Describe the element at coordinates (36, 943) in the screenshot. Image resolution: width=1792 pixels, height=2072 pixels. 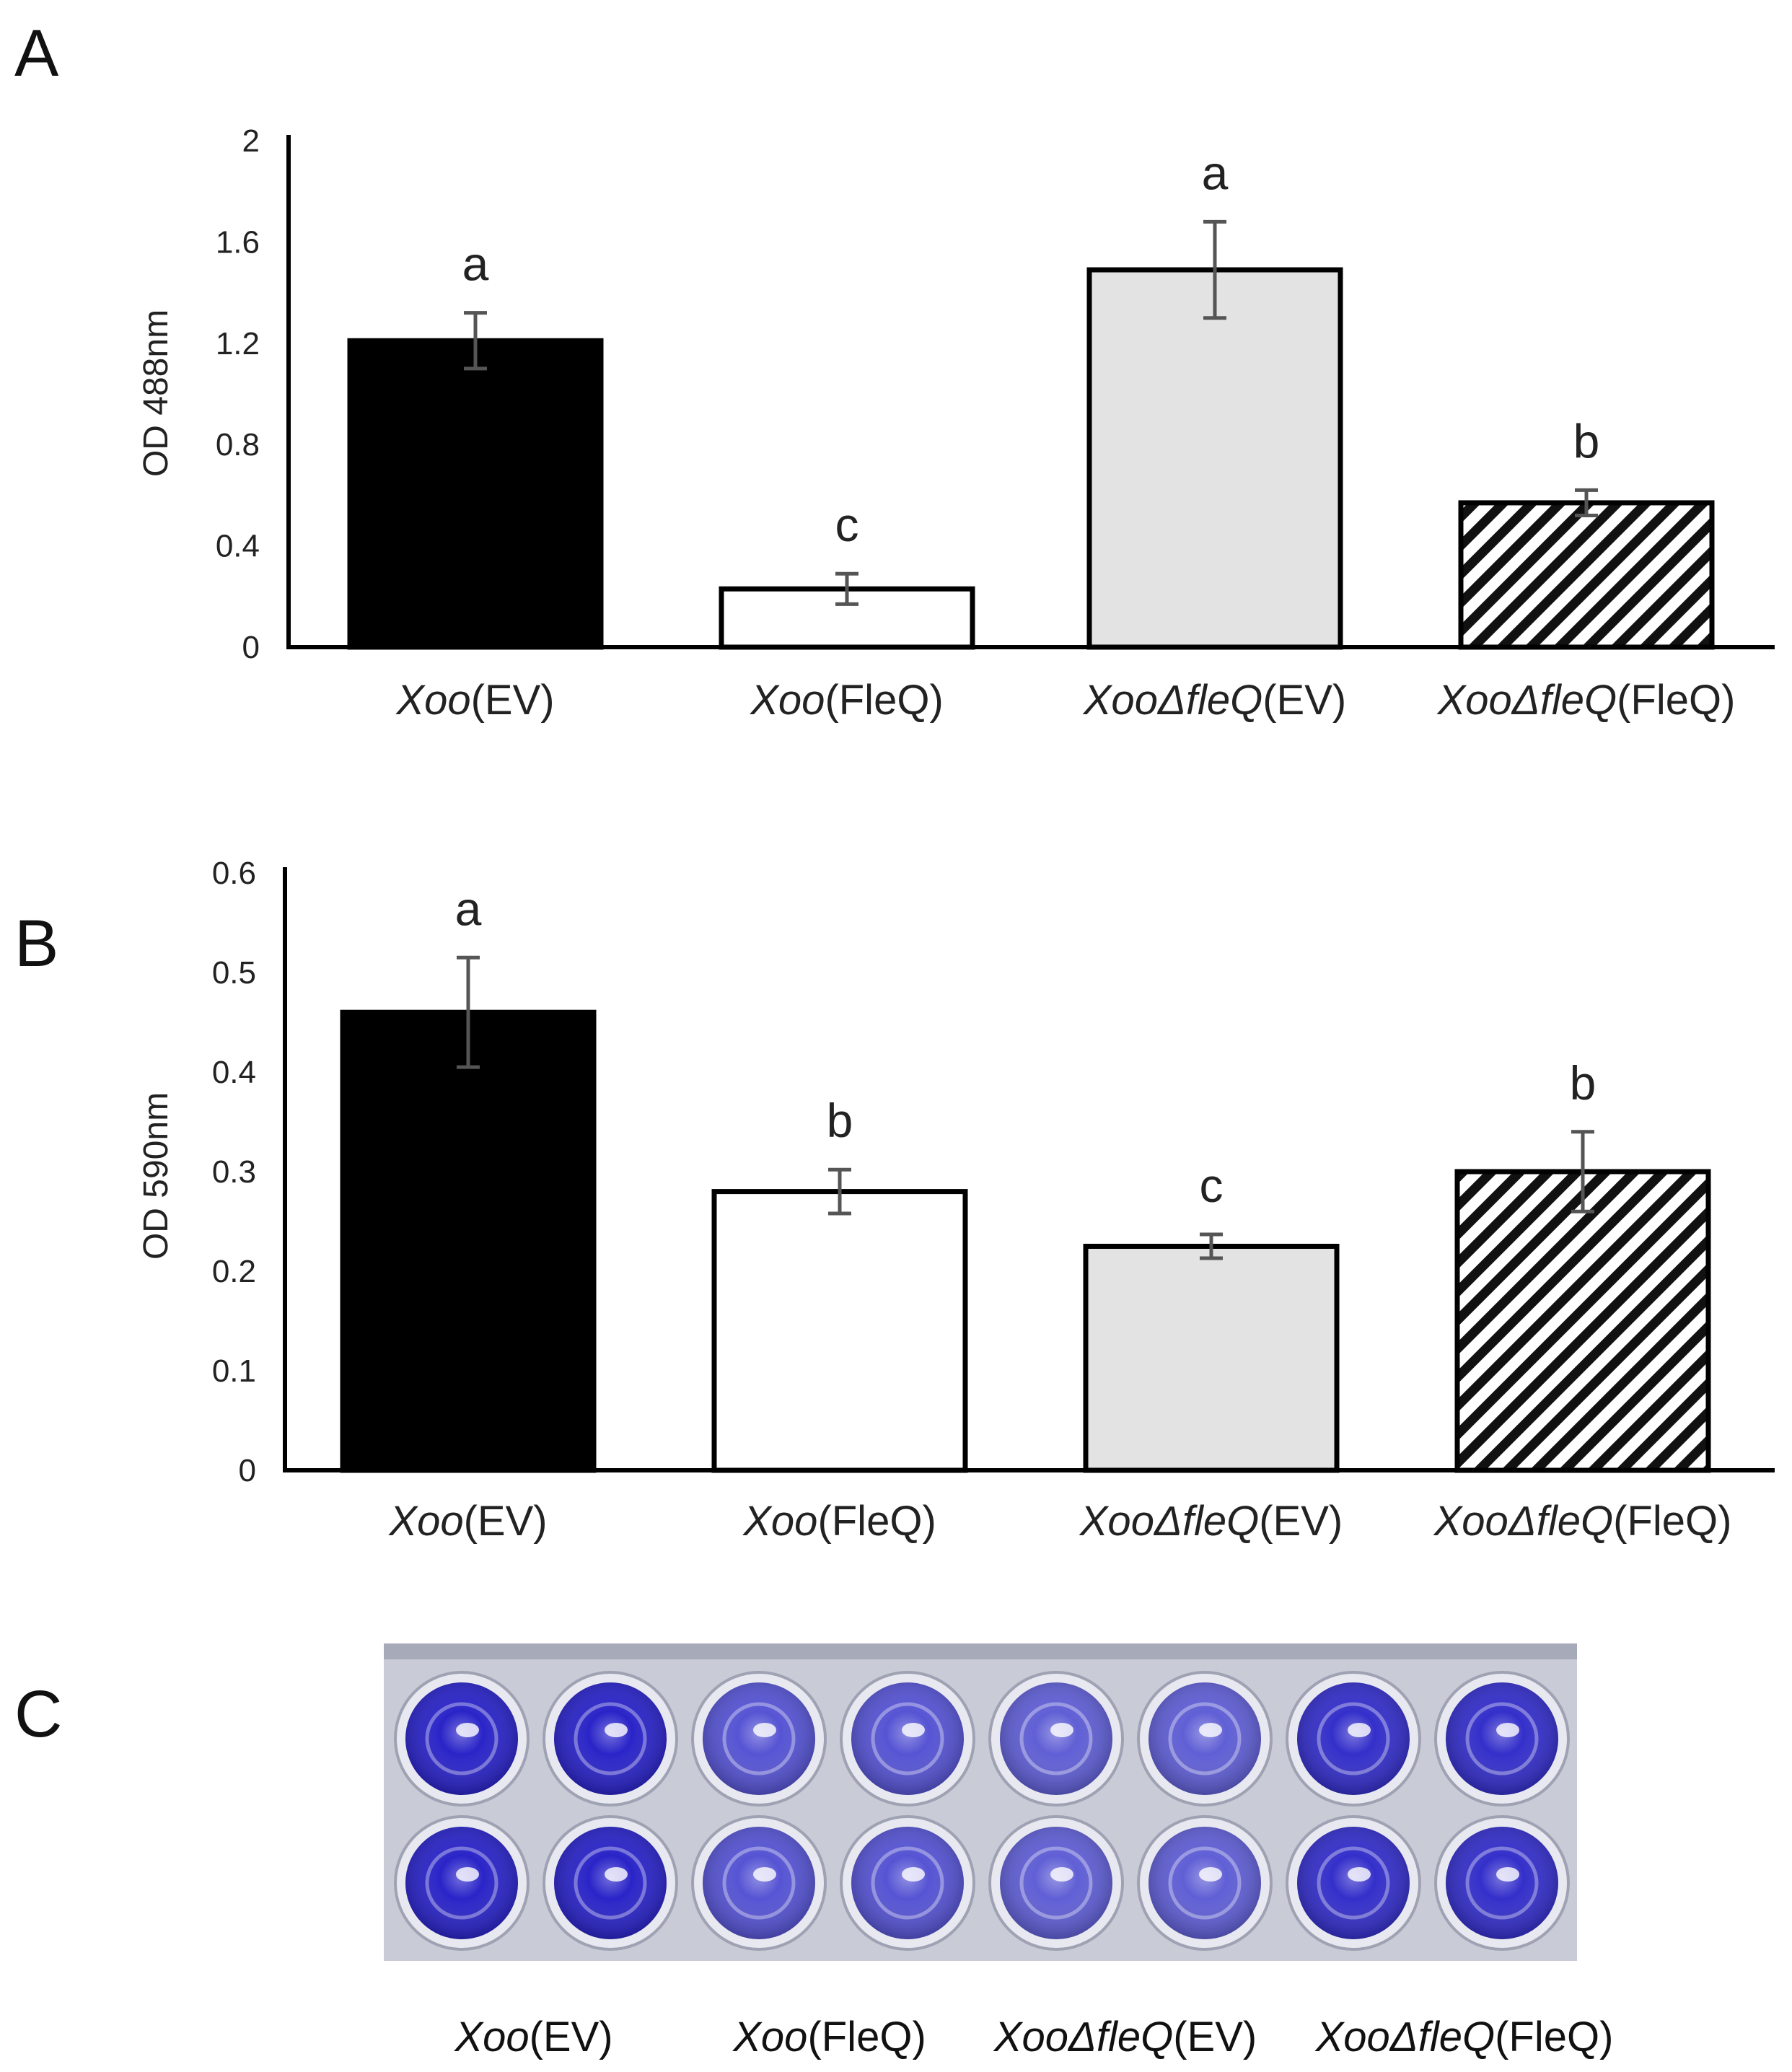
I see `panel-label-b: B` at that location.